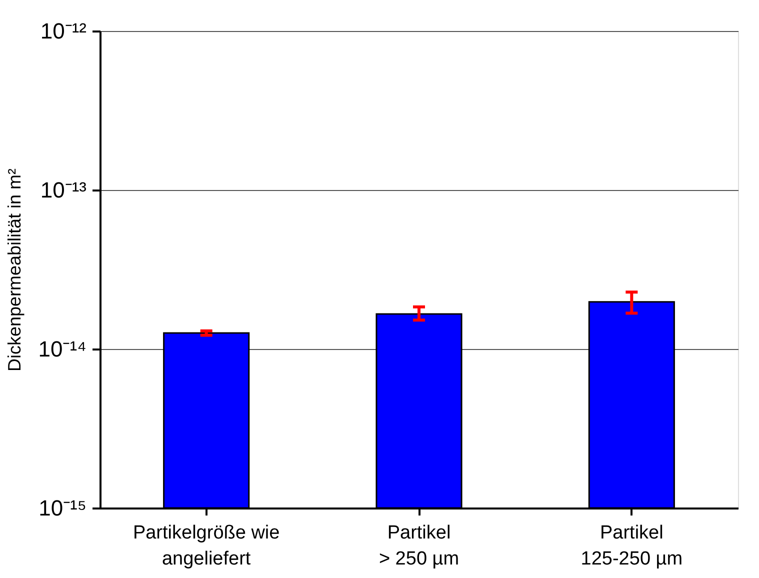 The width and height of the screenshot is (759, 578). What do you see at coordinates (62, 349) in the screenshot?
I see `y-tick-label: 10⁻¹⁴` at bounding box center [62, 349].